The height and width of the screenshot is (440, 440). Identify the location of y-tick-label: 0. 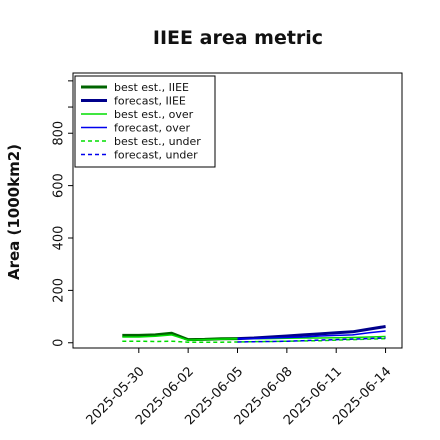
(59, 343).